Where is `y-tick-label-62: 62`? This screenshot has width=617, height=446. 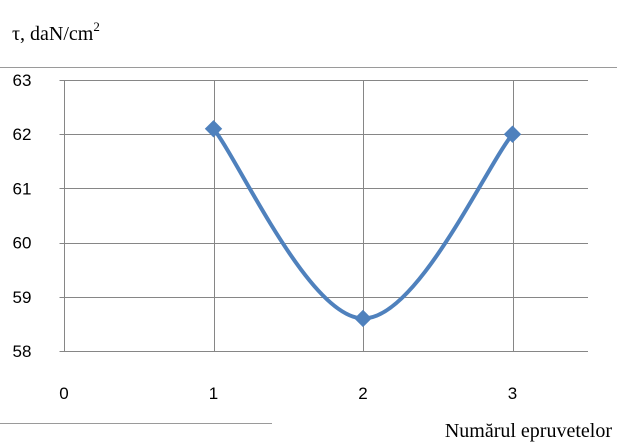 y-tick-label-62: 62 is located at coordinates (22, 134).